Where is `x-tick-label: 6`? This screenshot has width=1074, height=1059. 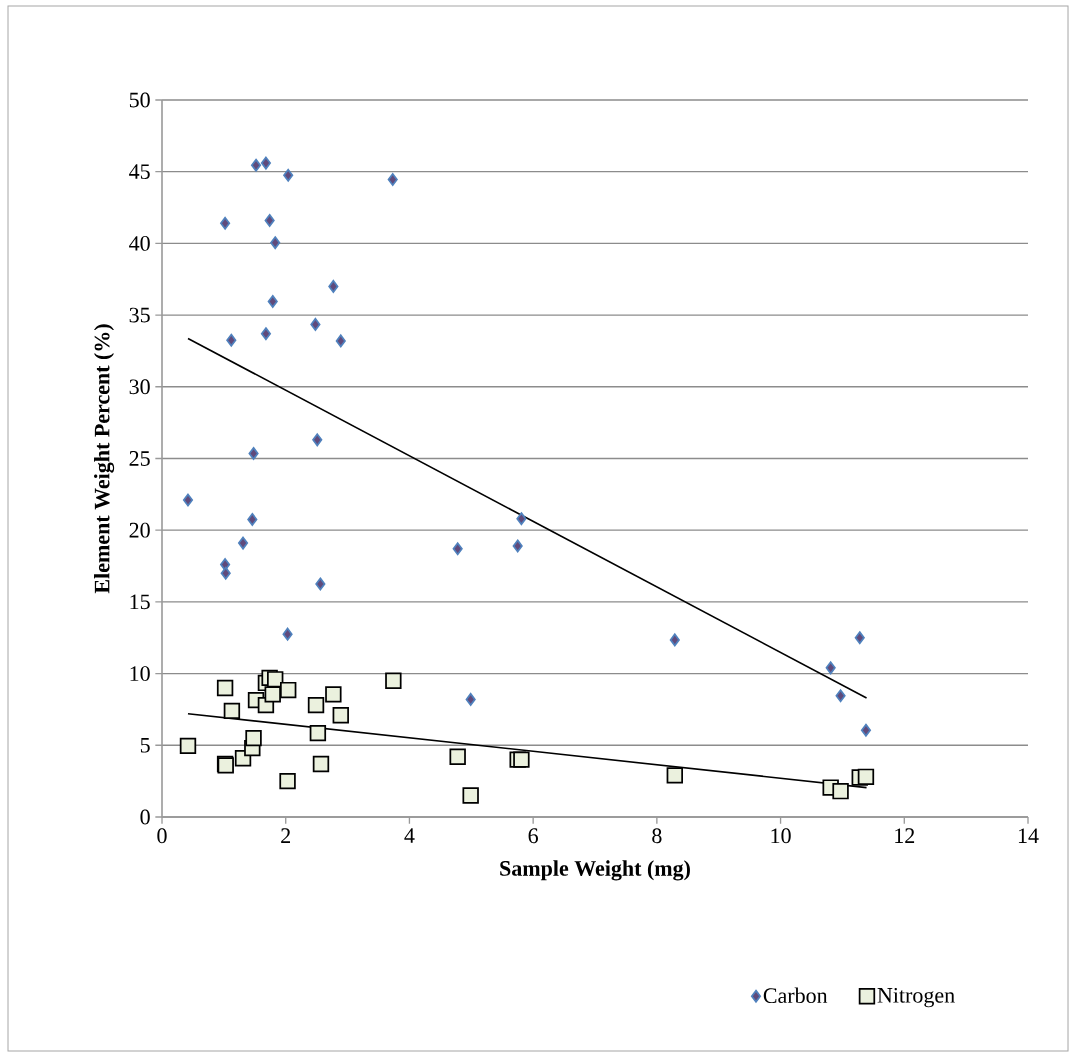 x-tick-label: 6 is located at coordinates (533, 836).